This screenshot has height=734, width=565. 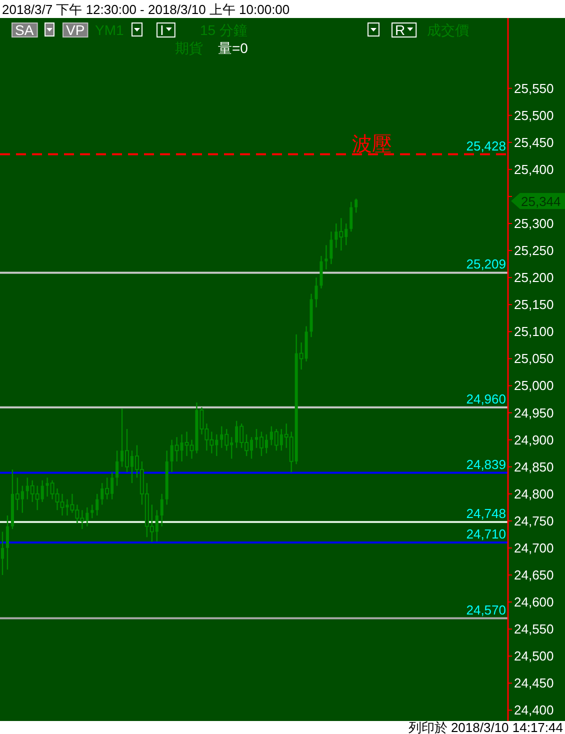 What do you see at coordinates (486, 146) in the screenshot?
I see `ref-line-label: 25,428` at bounding box center [486, 146].